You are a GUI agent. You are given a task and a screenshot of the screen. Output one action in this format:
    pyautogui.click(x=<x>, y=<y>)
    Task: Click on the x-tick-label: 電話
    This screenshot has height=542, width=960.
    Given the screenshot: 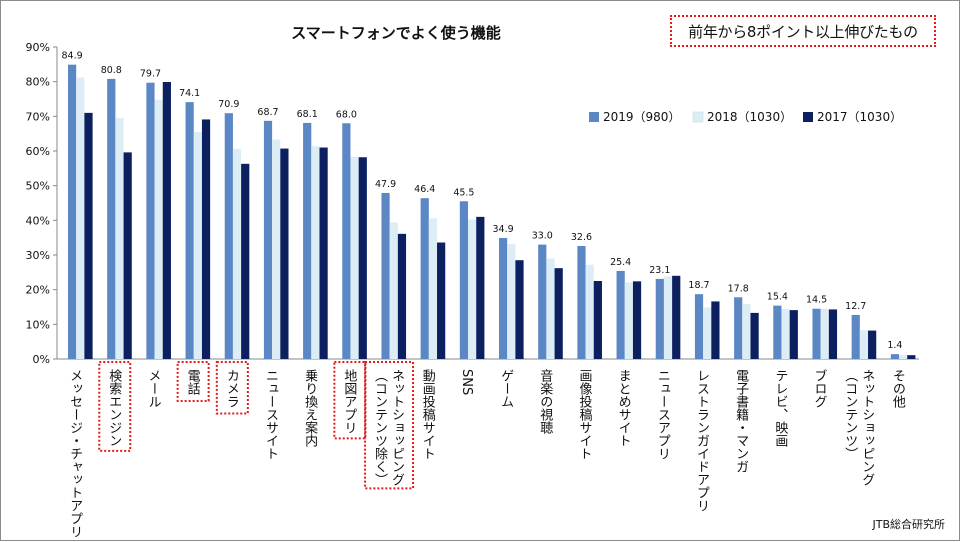 What is the action you would take?
    pyautogui.click(x=193, y=382)
    